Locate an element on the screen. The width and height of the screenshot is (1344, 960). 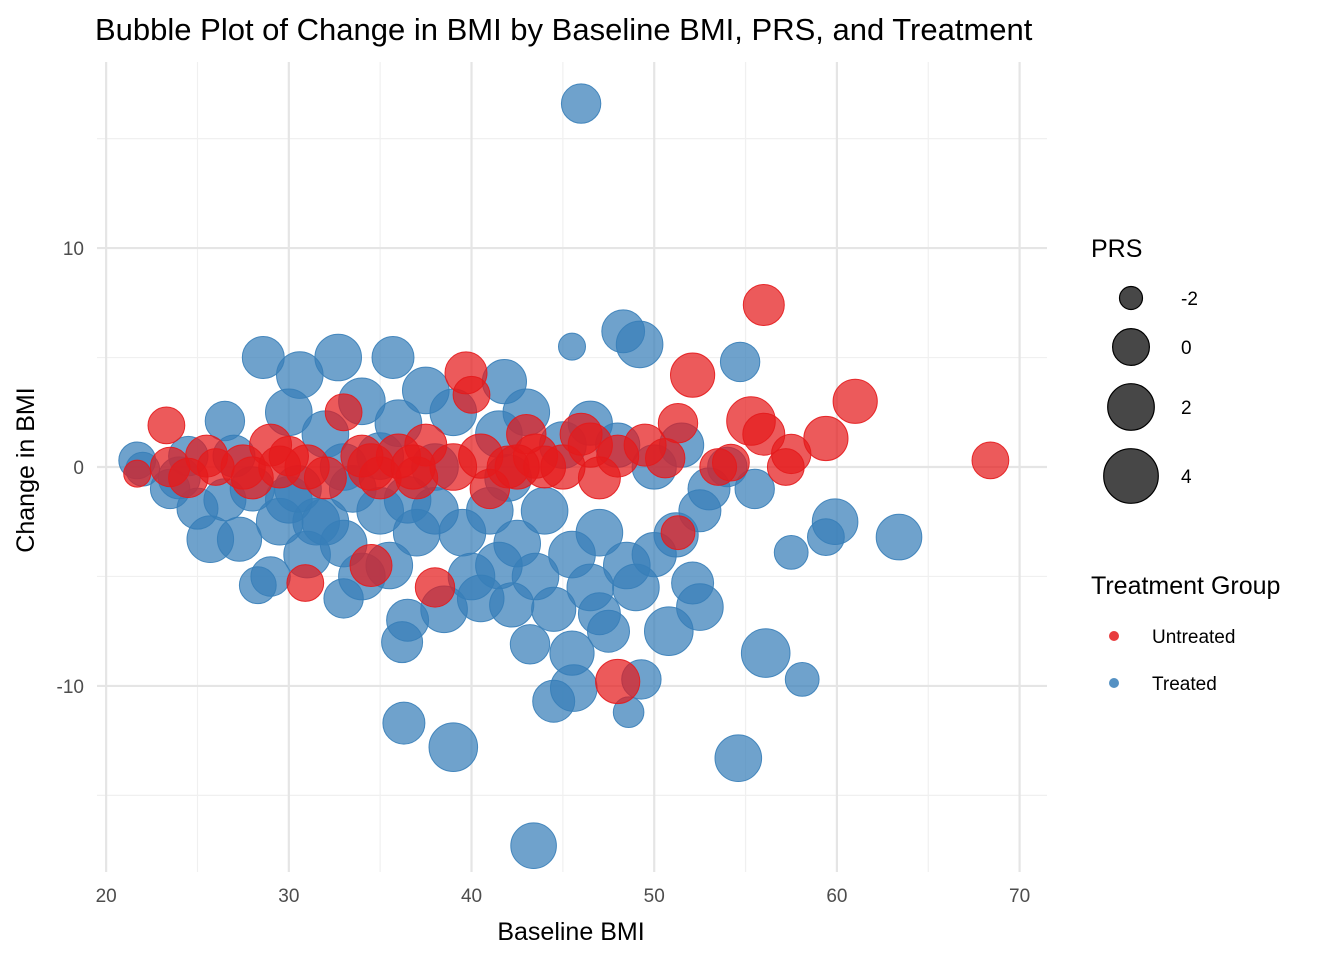
x-tick-label: 60 is located at coordinates (836, 896).